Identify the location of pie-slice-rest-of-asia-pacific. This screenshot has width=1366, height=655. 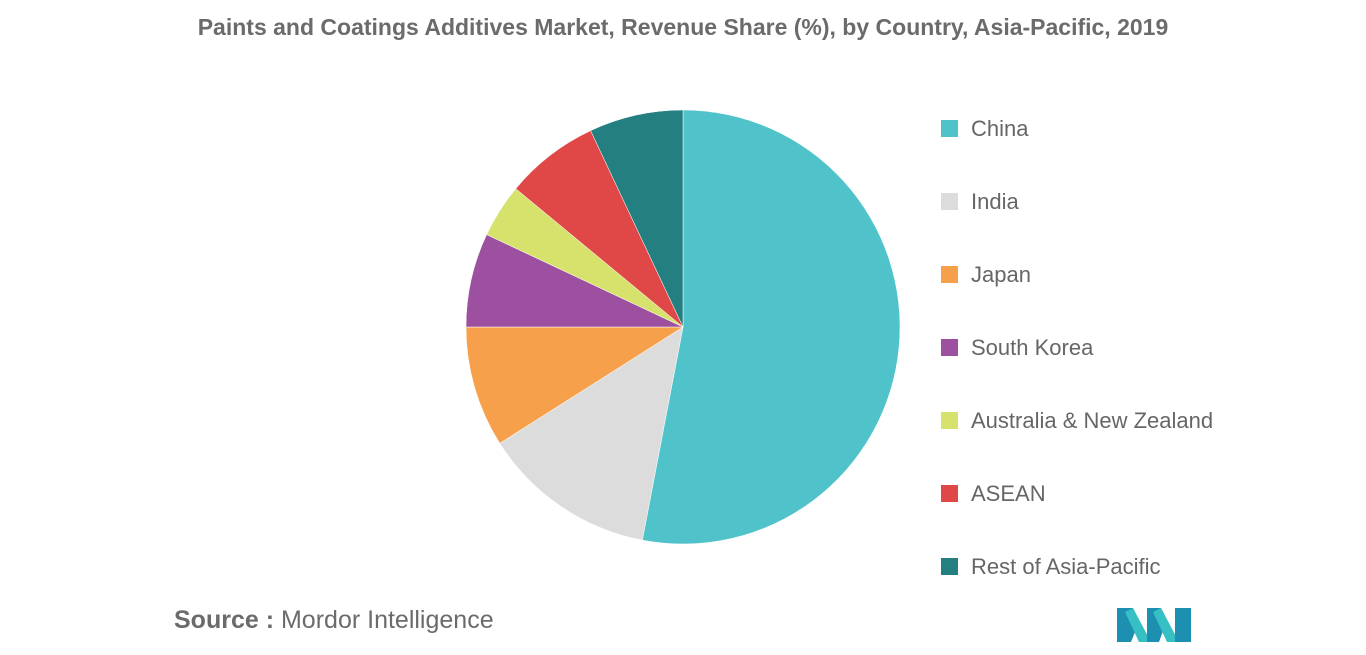
(637, 218).